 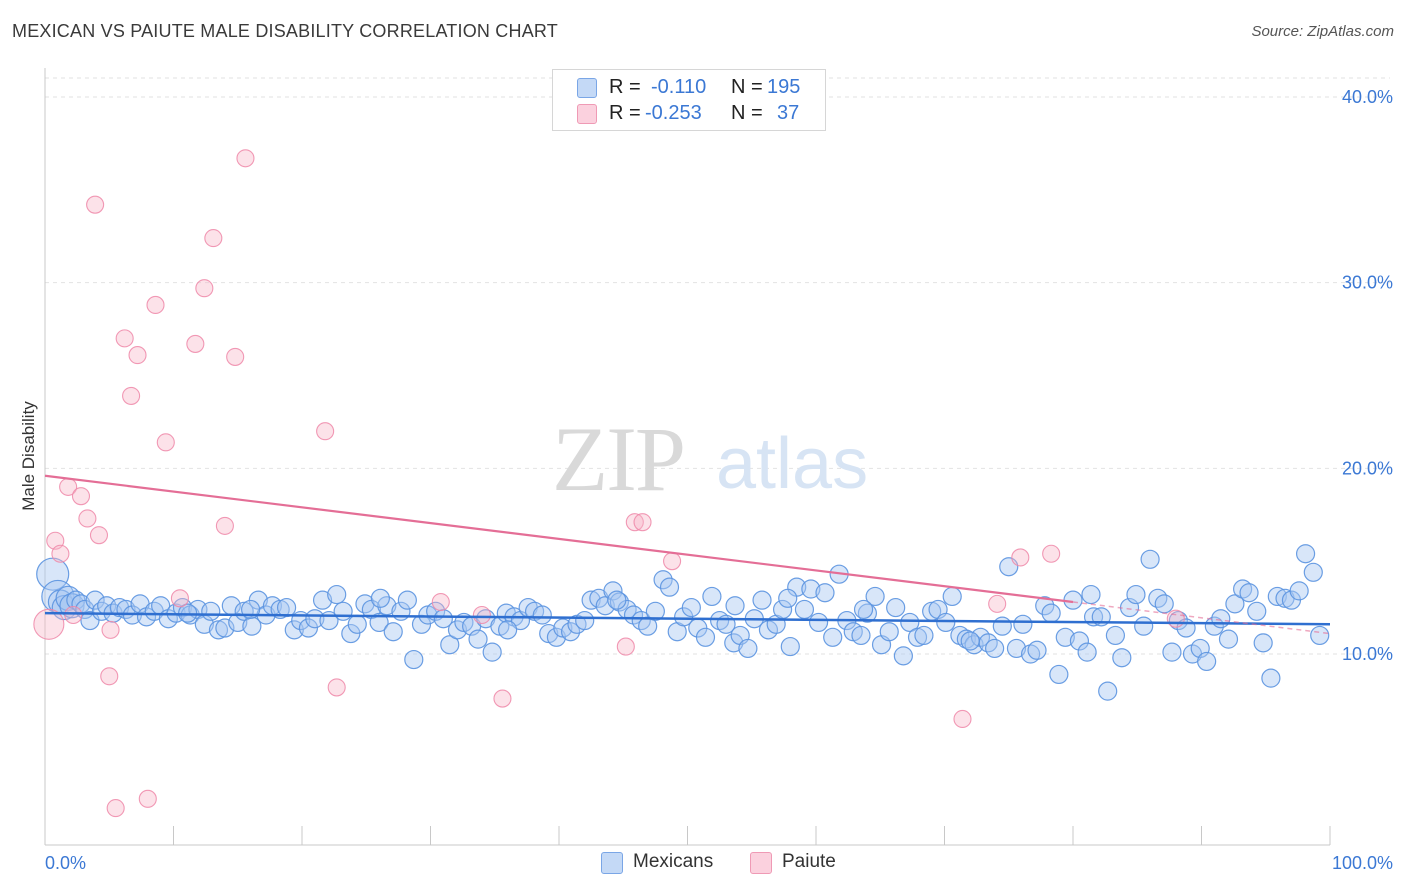 What do you see at coordinates (809, 861) in the screenshot?
I see `bottom-legend-label-paiute: Paiute` at bounding box center [809, 861].